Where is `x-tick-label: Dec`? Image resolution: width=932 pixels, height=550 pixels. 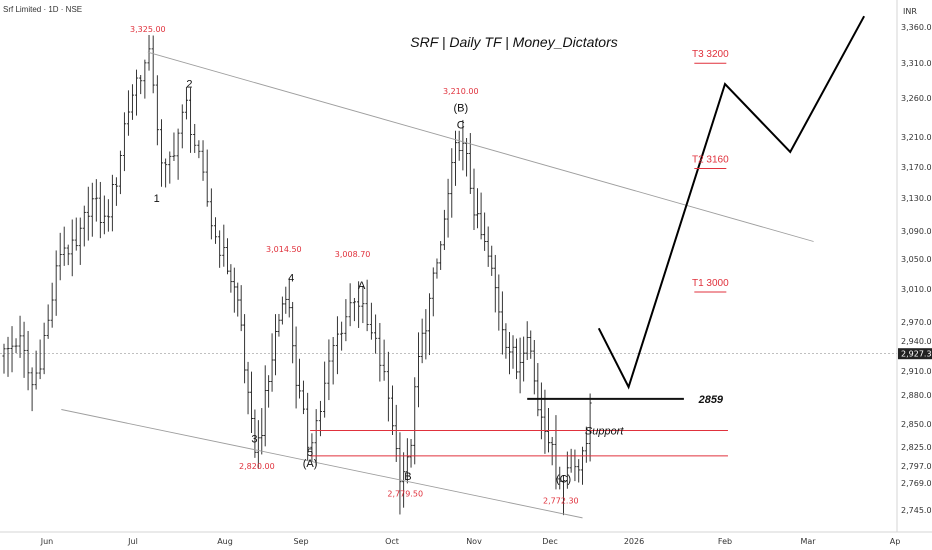
x-tick-label: Dec is located at coordinates (549, 541).